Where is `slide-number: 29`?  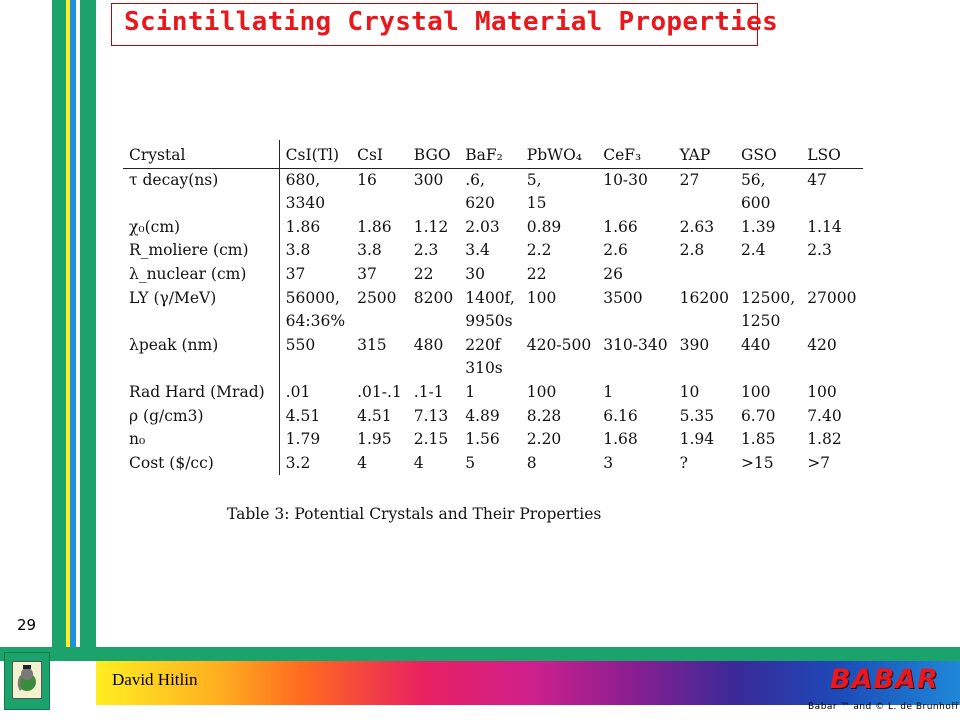
slide-number: 29 is located at coordinates (27, 625).